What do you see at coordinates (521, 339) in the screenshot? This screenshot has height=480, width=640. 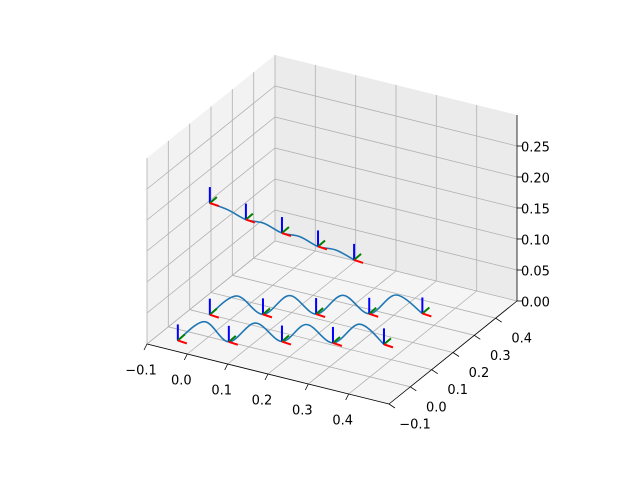 I see `y-tick-label: 0.4` at bounding box center [521, 339].